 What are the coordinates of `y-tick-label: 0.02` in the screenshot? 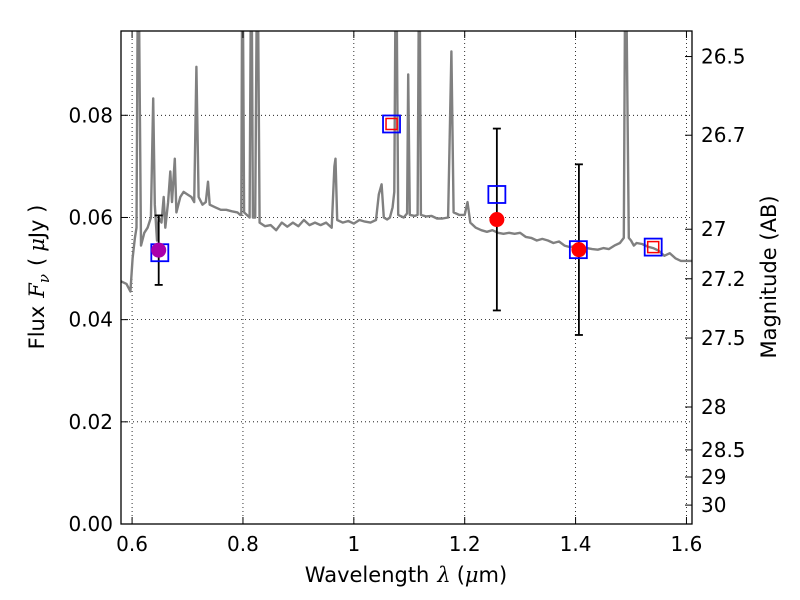 It's located at (90, 422).